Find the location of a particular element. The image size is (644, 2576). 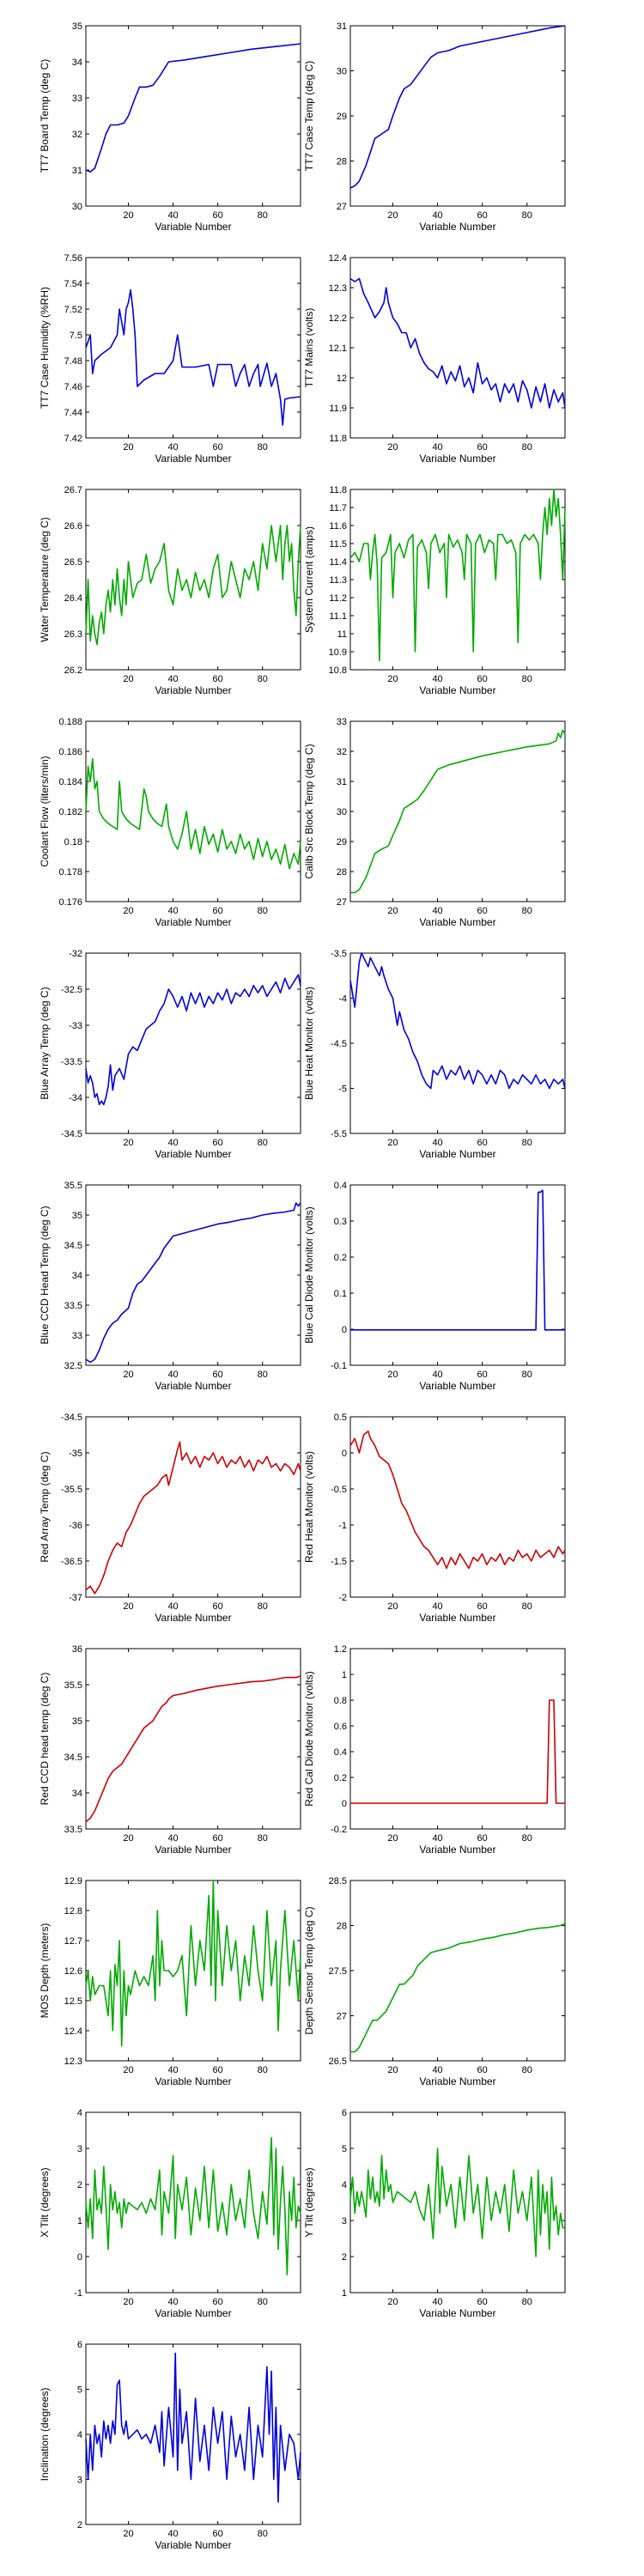

y-tick-label: 28.5 is located at coordinates (338, 1881).